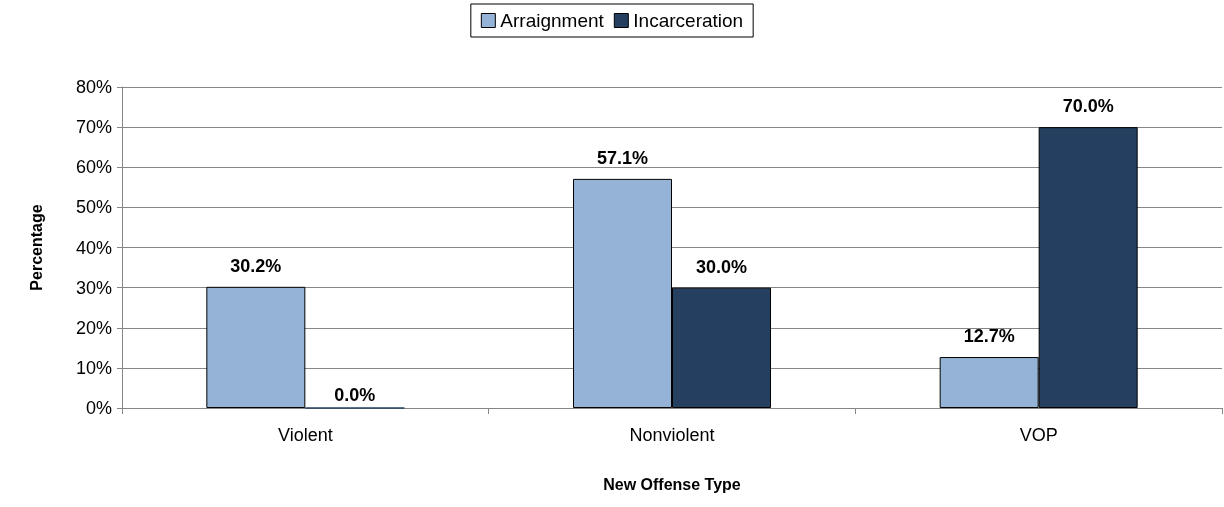 This screenshot has height=507, width=1224. I want to click on legend-label: Incarceration, so click(688, 20).